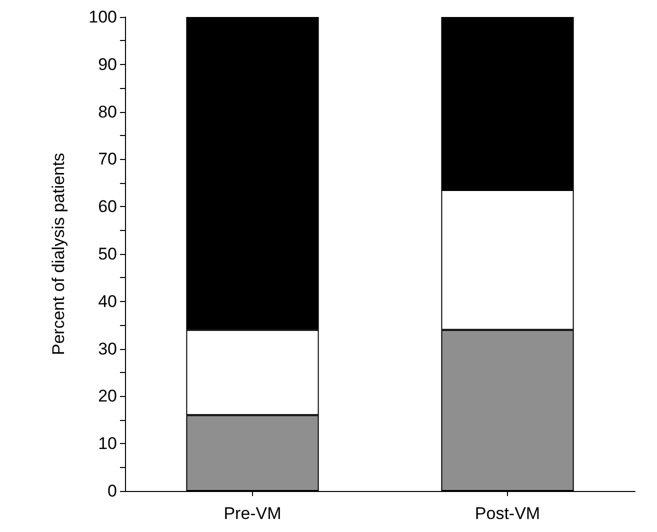  Describe the element at coordinates (107, 396) in the screenshot. I see `y-tick-label: 20` at that location.